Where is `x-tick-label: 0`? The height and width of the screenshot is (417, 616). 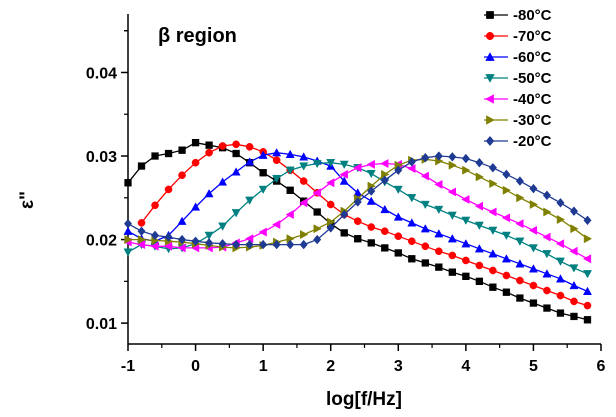
x-tick-label: 0 is located at coordinates (195, 366).